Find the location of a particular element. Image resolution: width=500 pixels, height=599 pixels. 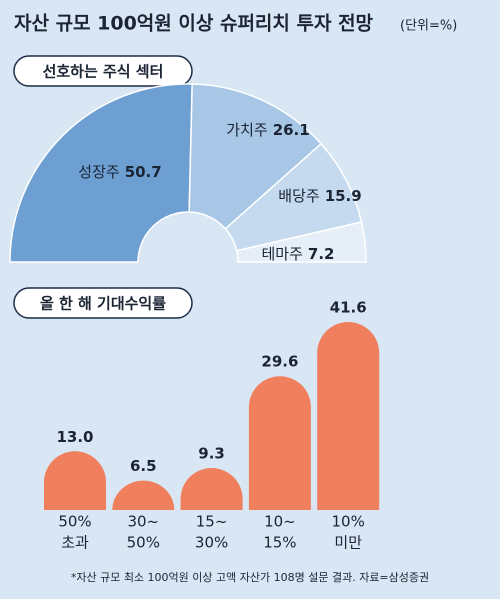

x-tick-label: 미만 is located at coordinates (348, 543).